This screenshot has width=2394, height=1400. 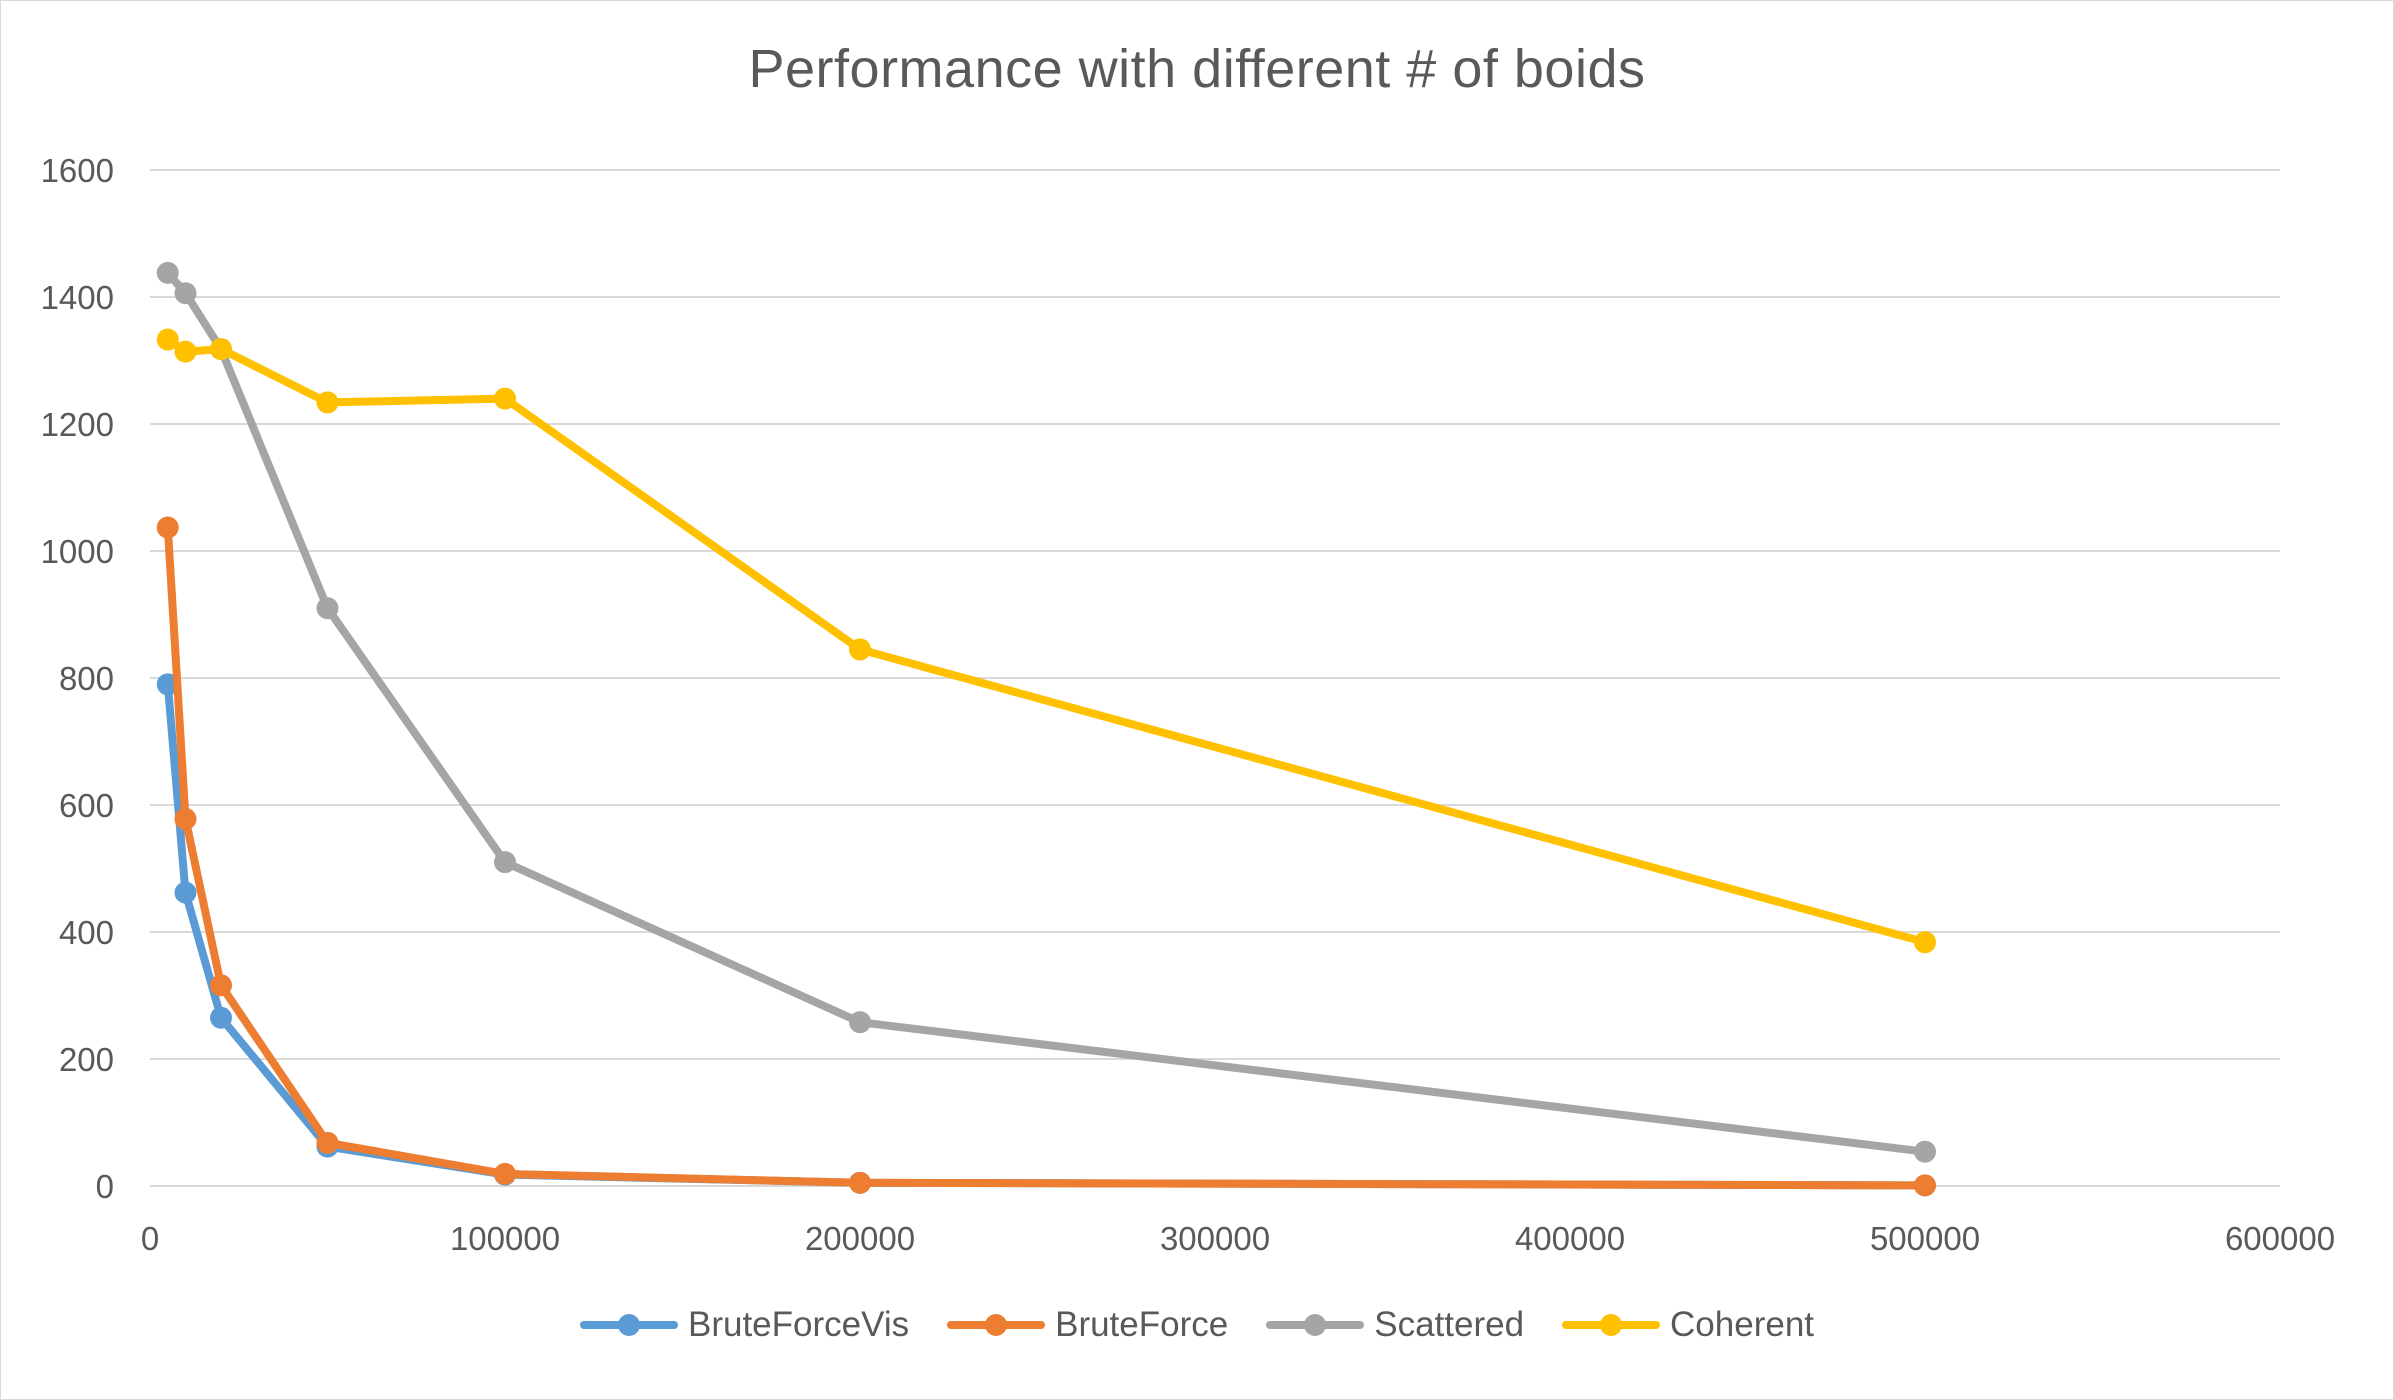 I want to click on y-tick-label: 400, so click(x=86, y=932).